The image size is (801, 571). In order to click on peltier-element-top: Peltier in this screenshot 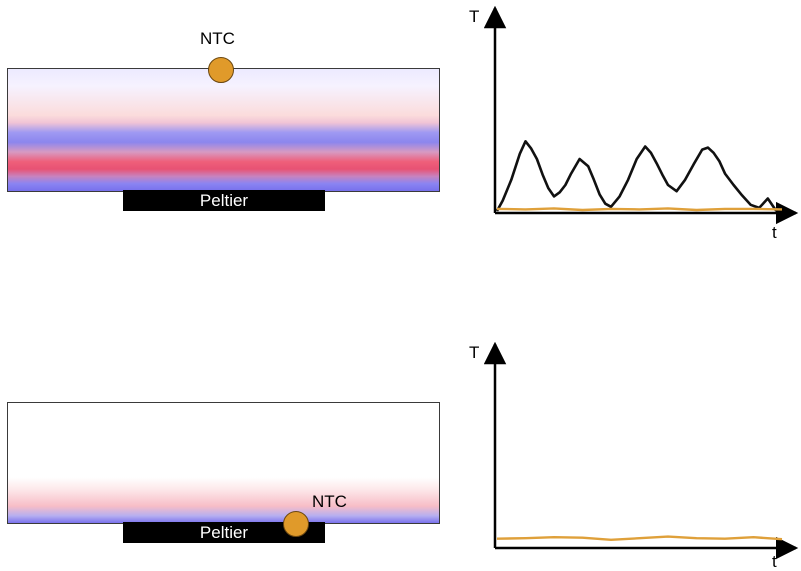, I will do `click(224, 200)`.